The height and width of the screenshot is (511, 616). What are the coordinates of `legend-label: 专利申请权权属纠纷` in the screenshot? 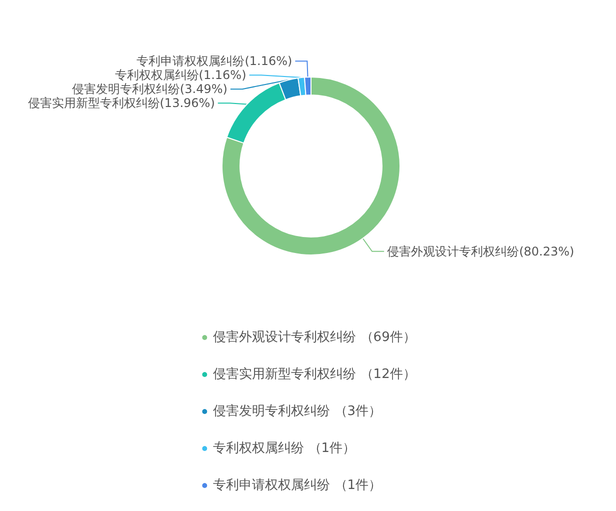 It's located at (271, 485).